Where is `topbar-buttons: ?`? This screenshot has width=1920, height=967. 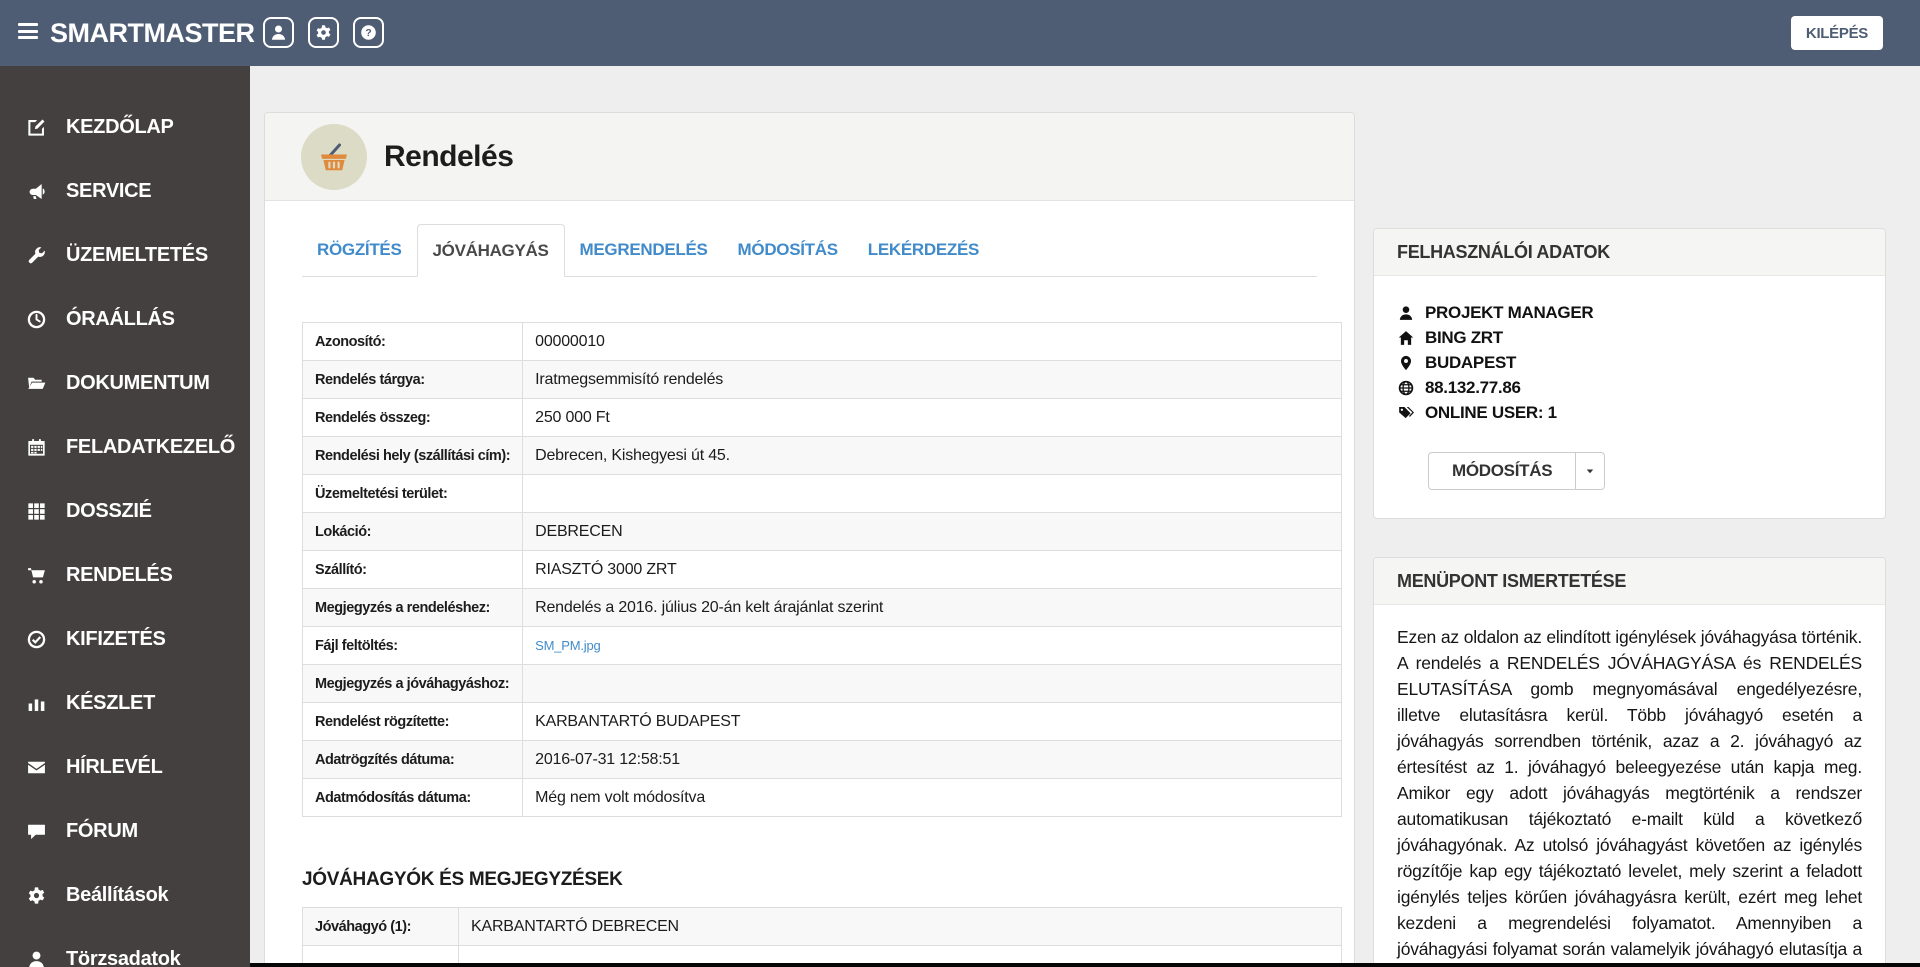 topbar-buttons: ? is located at coordinates (323, 32).